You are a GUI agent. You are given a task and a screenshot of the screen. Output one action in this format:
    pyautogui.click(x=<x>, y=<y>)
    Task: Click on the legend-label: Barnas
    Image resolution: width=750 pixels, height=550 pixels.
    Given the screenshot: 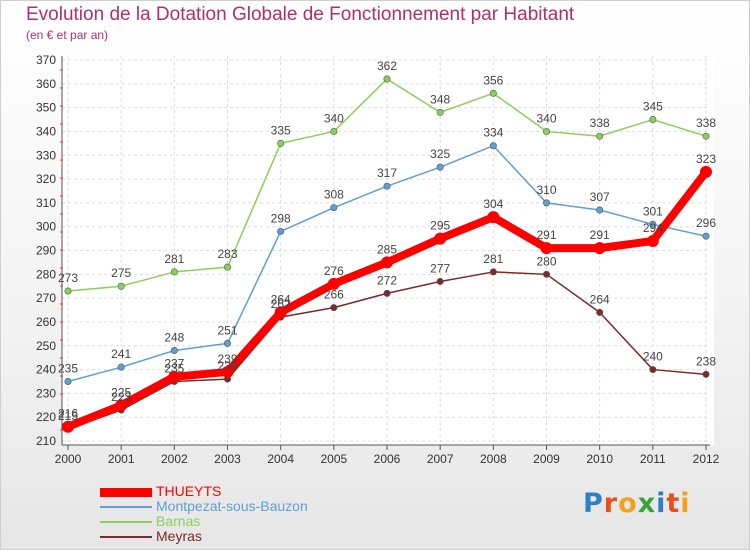 What is the action you would take?
    pyautogui.click(x=178, y=521)
    